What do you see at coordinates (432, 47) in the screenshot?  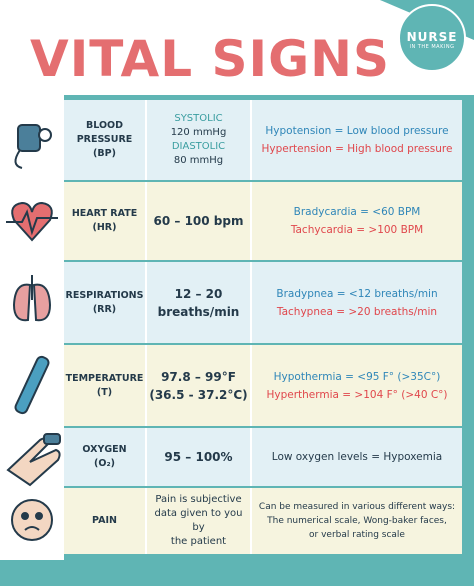 I see `logo-subtext: IN THE MAKING` at bounding box center [432, 47].